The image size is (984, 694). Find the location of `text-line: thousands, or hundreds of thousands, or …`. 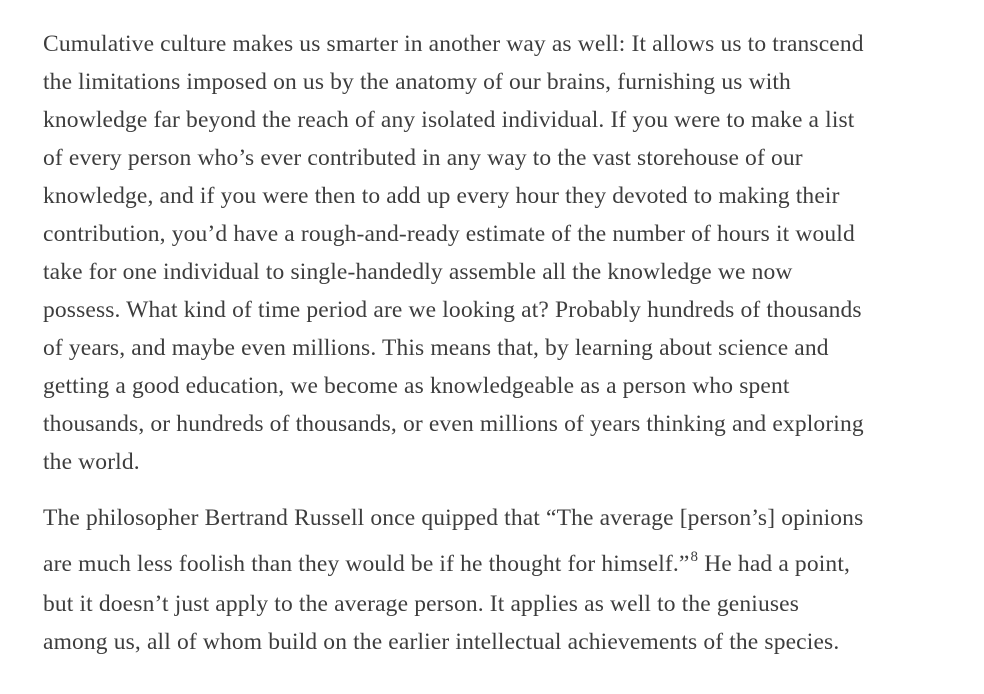

text-line: thousands, or hundreds of thousands, or … is located at coordinates (453, 424).